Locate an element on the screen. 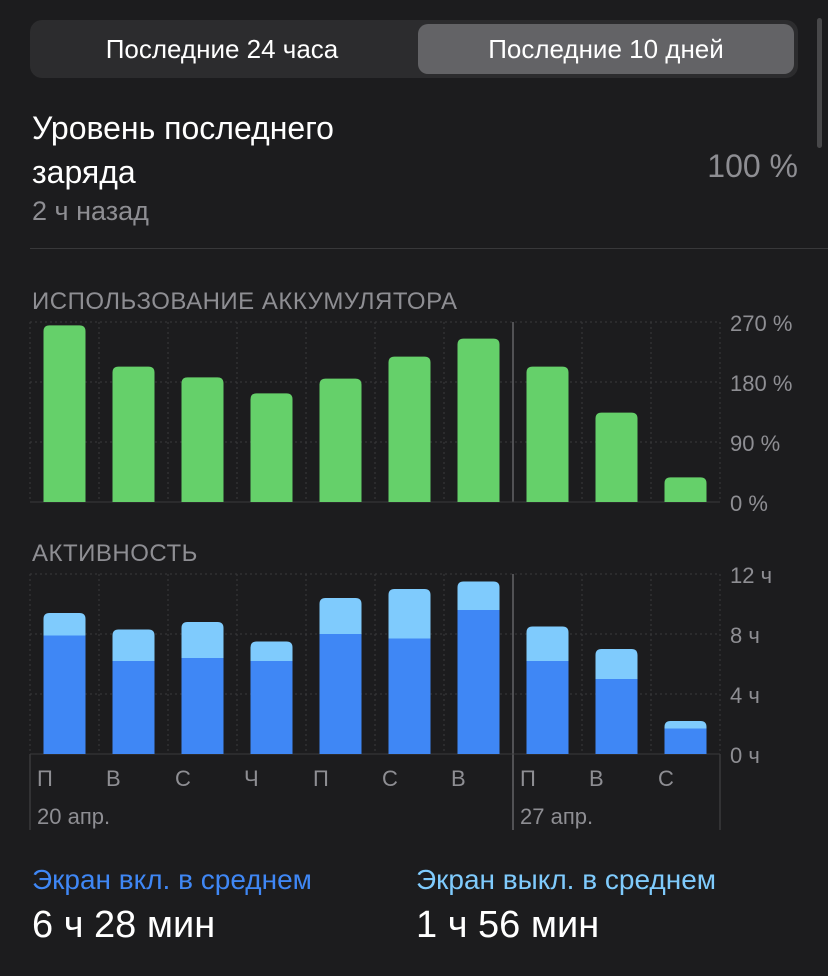 This screenshot has height=976, width=828. scrollbar is located at coordinates (819, 83).